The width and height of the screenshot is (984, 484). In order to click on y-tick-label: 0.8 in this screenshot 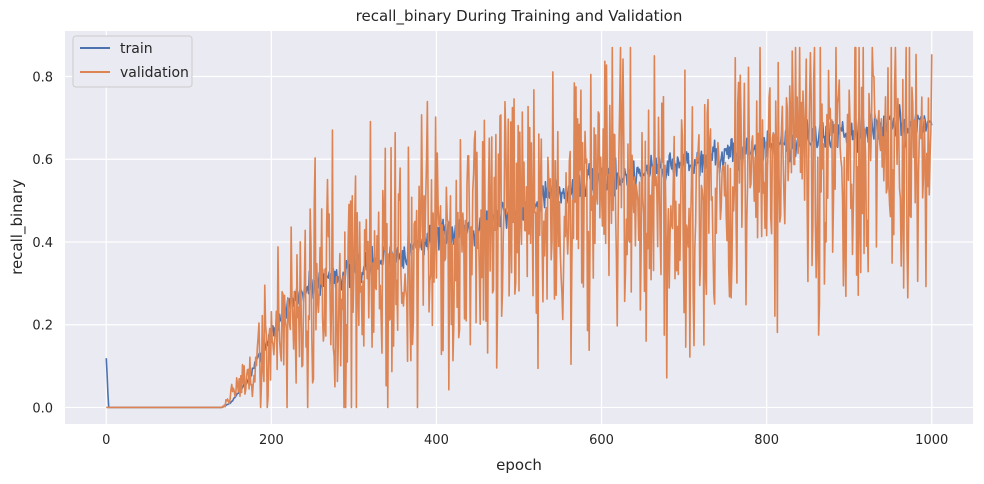, I will do `click(42, 78)`.